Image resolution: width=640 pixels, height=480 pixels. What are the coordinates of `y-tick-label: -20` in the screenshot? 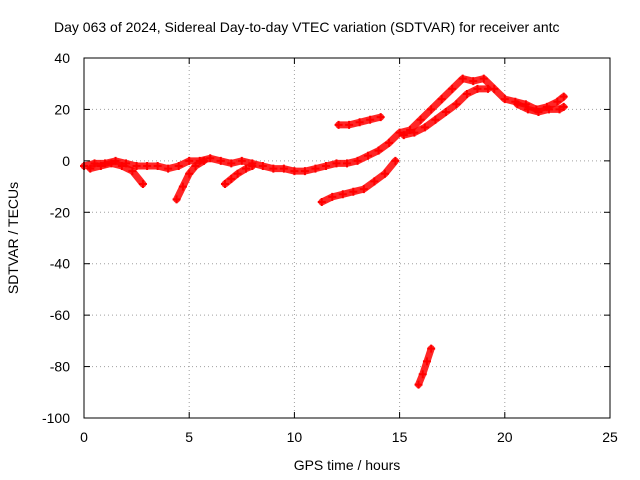 It's located at (60, 212).